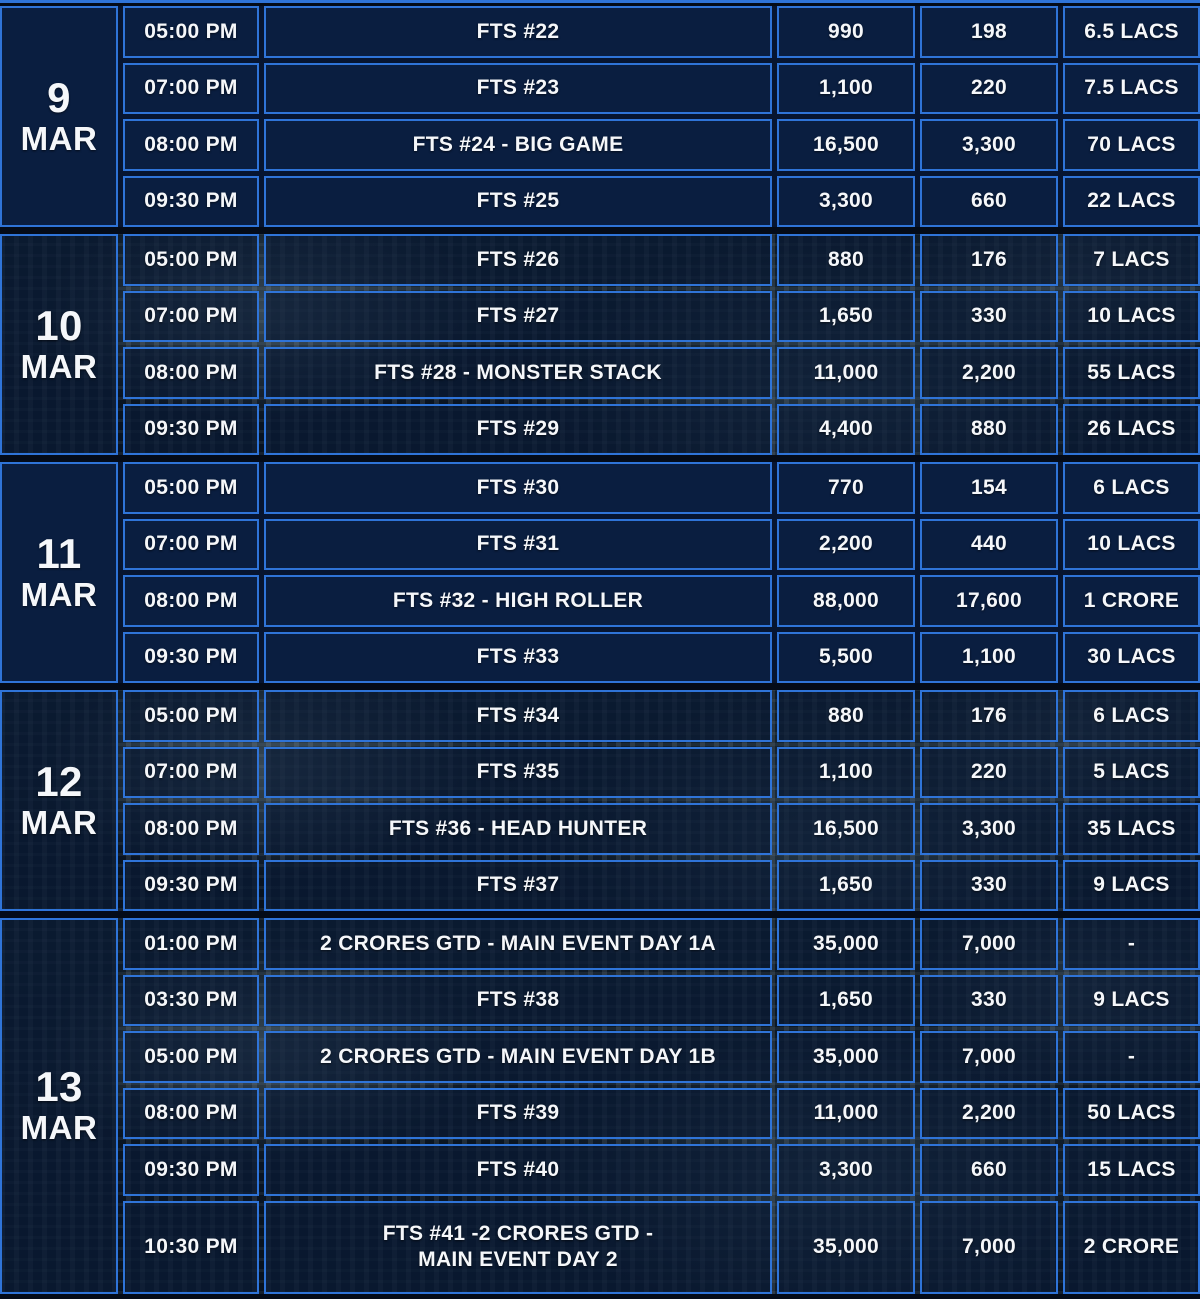  Describe the element at coordinates (1131, 772) in the screenshot. I see `guarantee-cell: 5 LACS` at that location.